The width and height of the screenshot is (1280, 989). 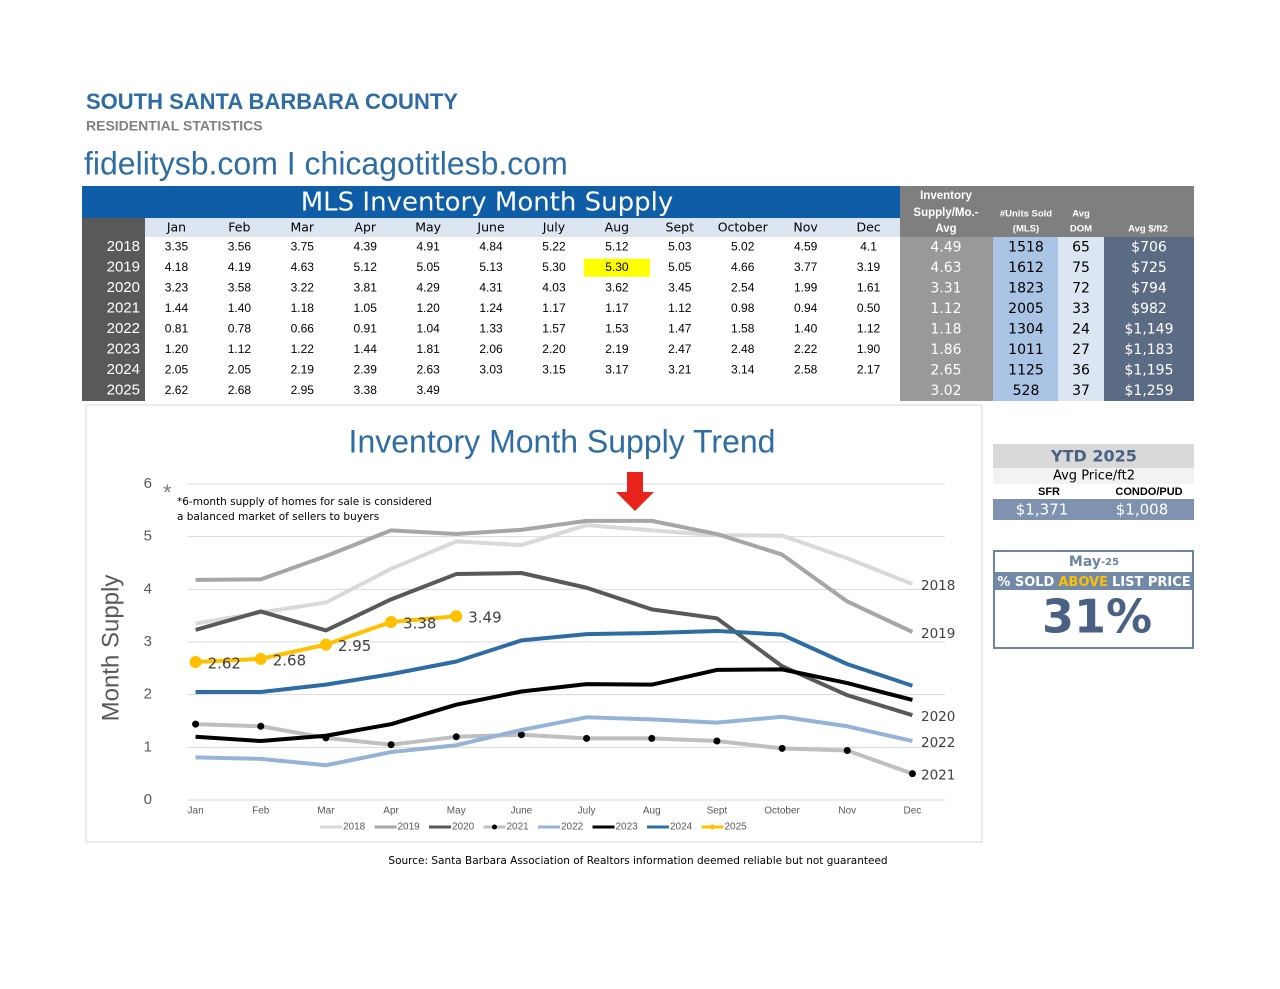 I want to click on dom-cell: 33, so click(x=1081, y=309).